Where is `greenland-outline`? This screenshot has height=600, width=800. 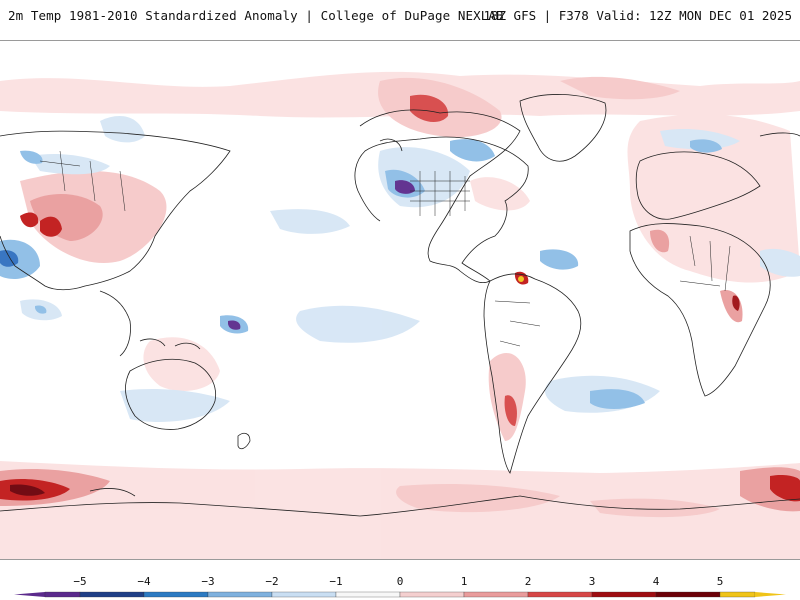
greenland-outline is located at coordinates (563, 128).